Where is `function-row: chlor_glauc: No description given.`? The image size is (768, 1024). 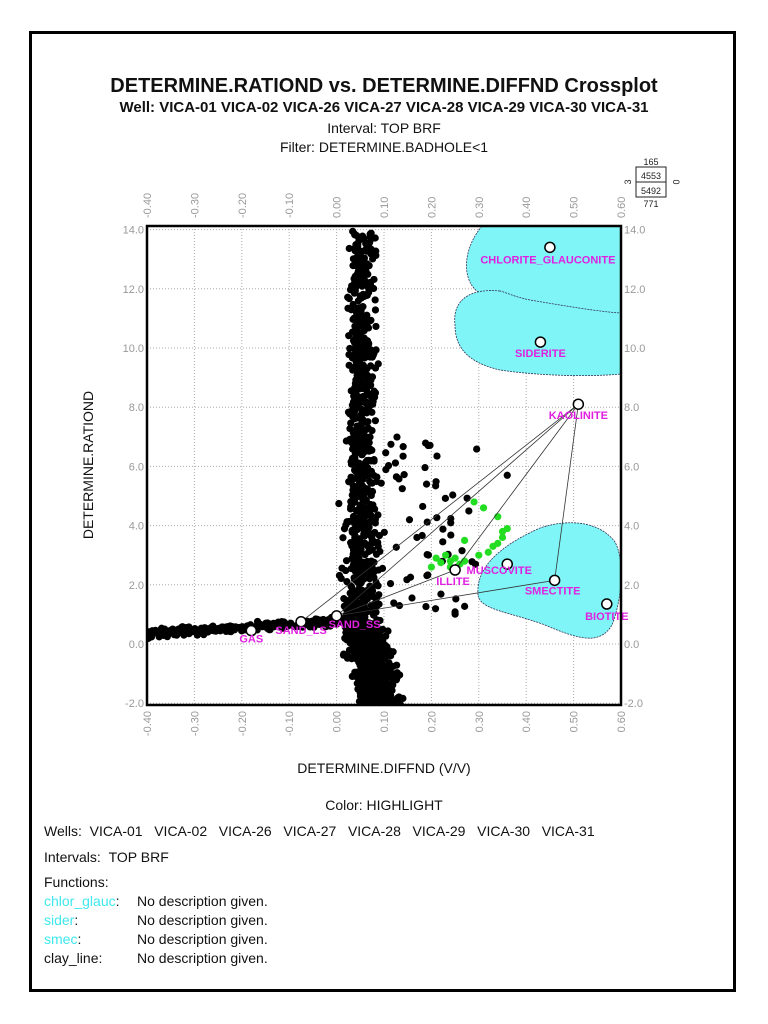
function-row: chlor_glauc: No description given. is located at coordinates (156, 901).